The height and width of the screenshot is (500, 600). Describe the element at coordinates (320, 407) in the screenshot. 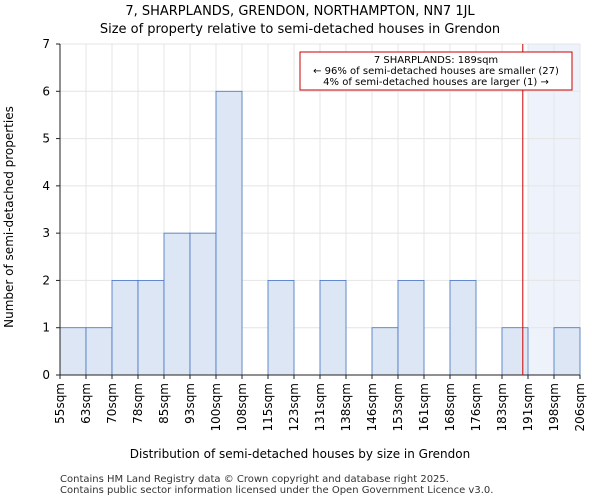

I see `x-tick-label: 131sqm` at that location.